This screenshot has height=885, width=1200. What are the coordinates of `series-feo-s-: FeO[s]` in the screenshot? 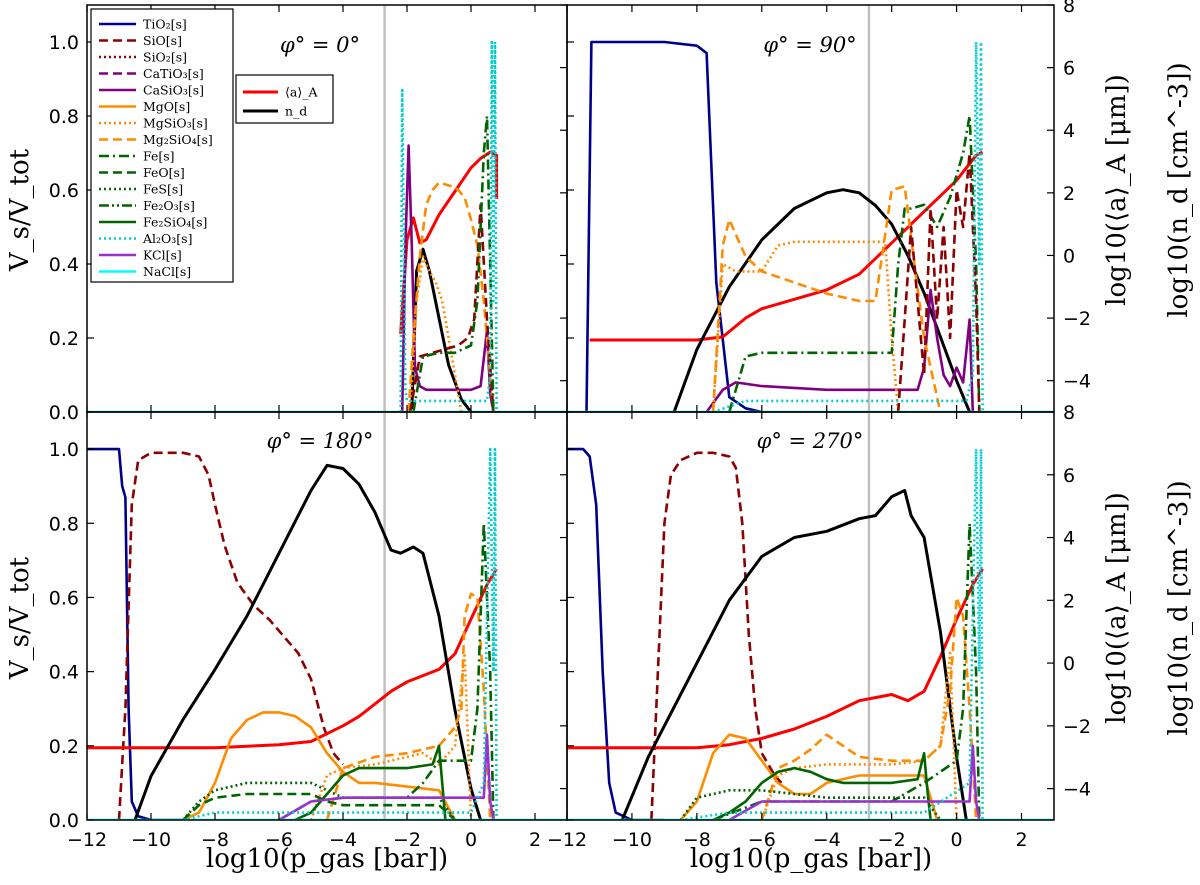 It's located at (319, 806).